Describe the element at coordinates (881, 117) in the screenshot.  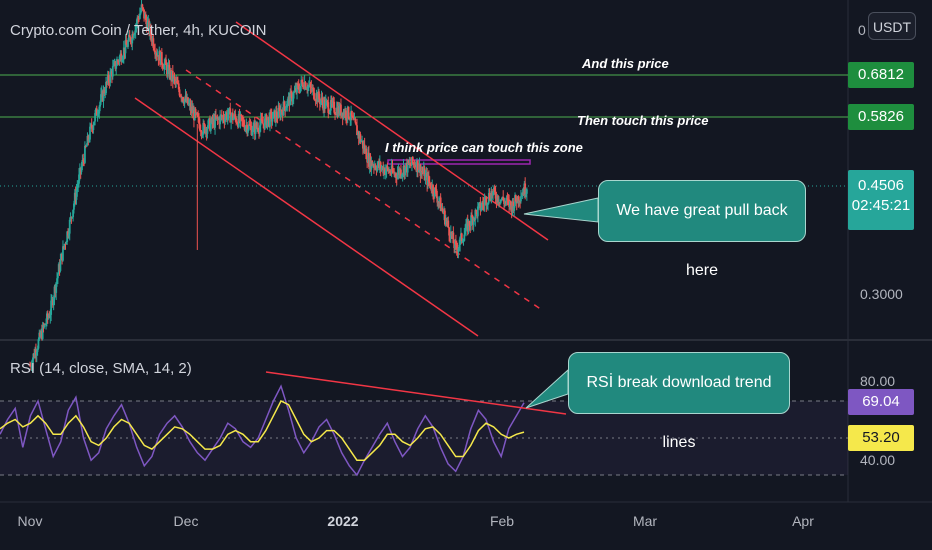
I see `level-low-price-tag: 0.5826` at that location.